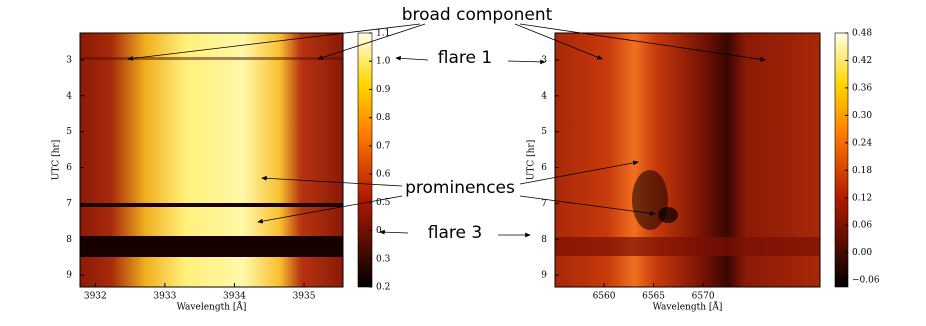  I want to click on colorbar-tick-label: 1.0, so click(383, 62).